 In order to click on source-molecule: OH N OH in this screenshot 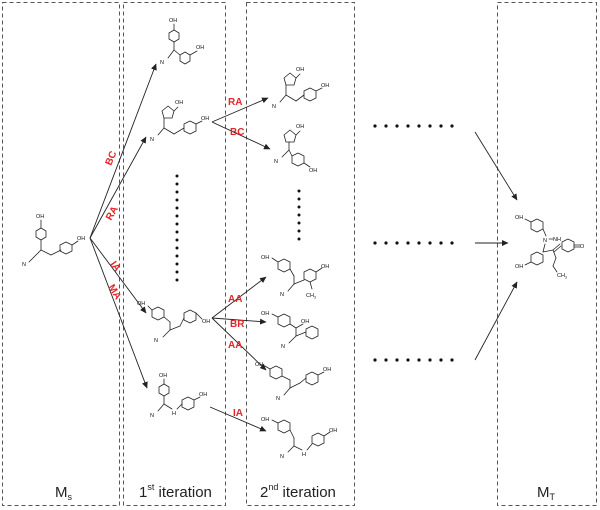, I will do `click(53, 241)`.